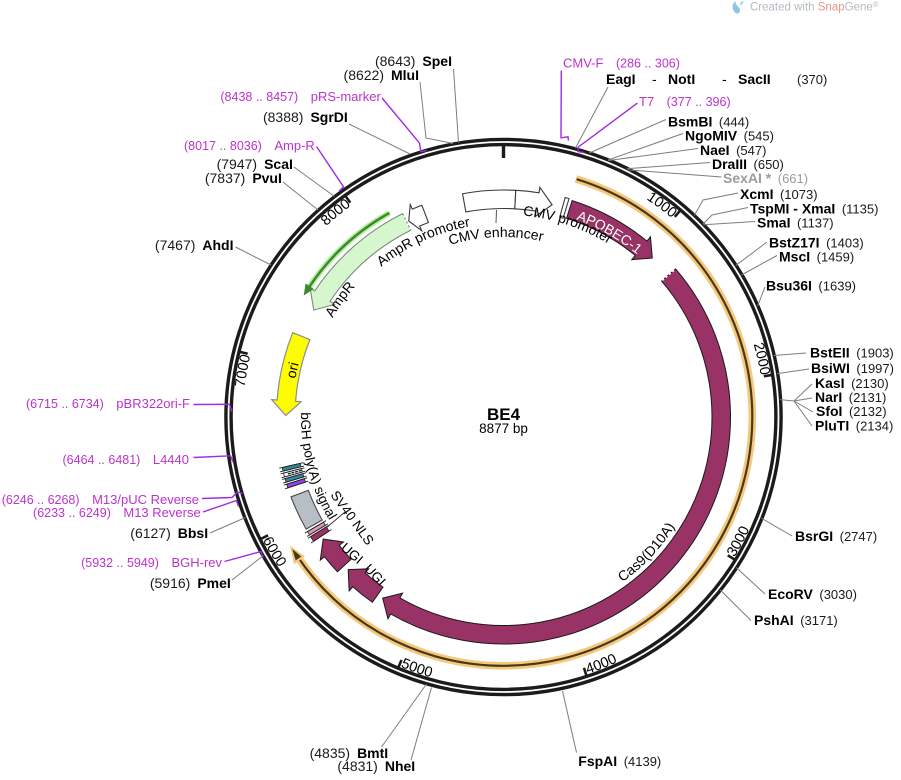 This screenshot has height=780, width=901. I want to click on svg-text: (8388) SgrDI, so click(305, 117).